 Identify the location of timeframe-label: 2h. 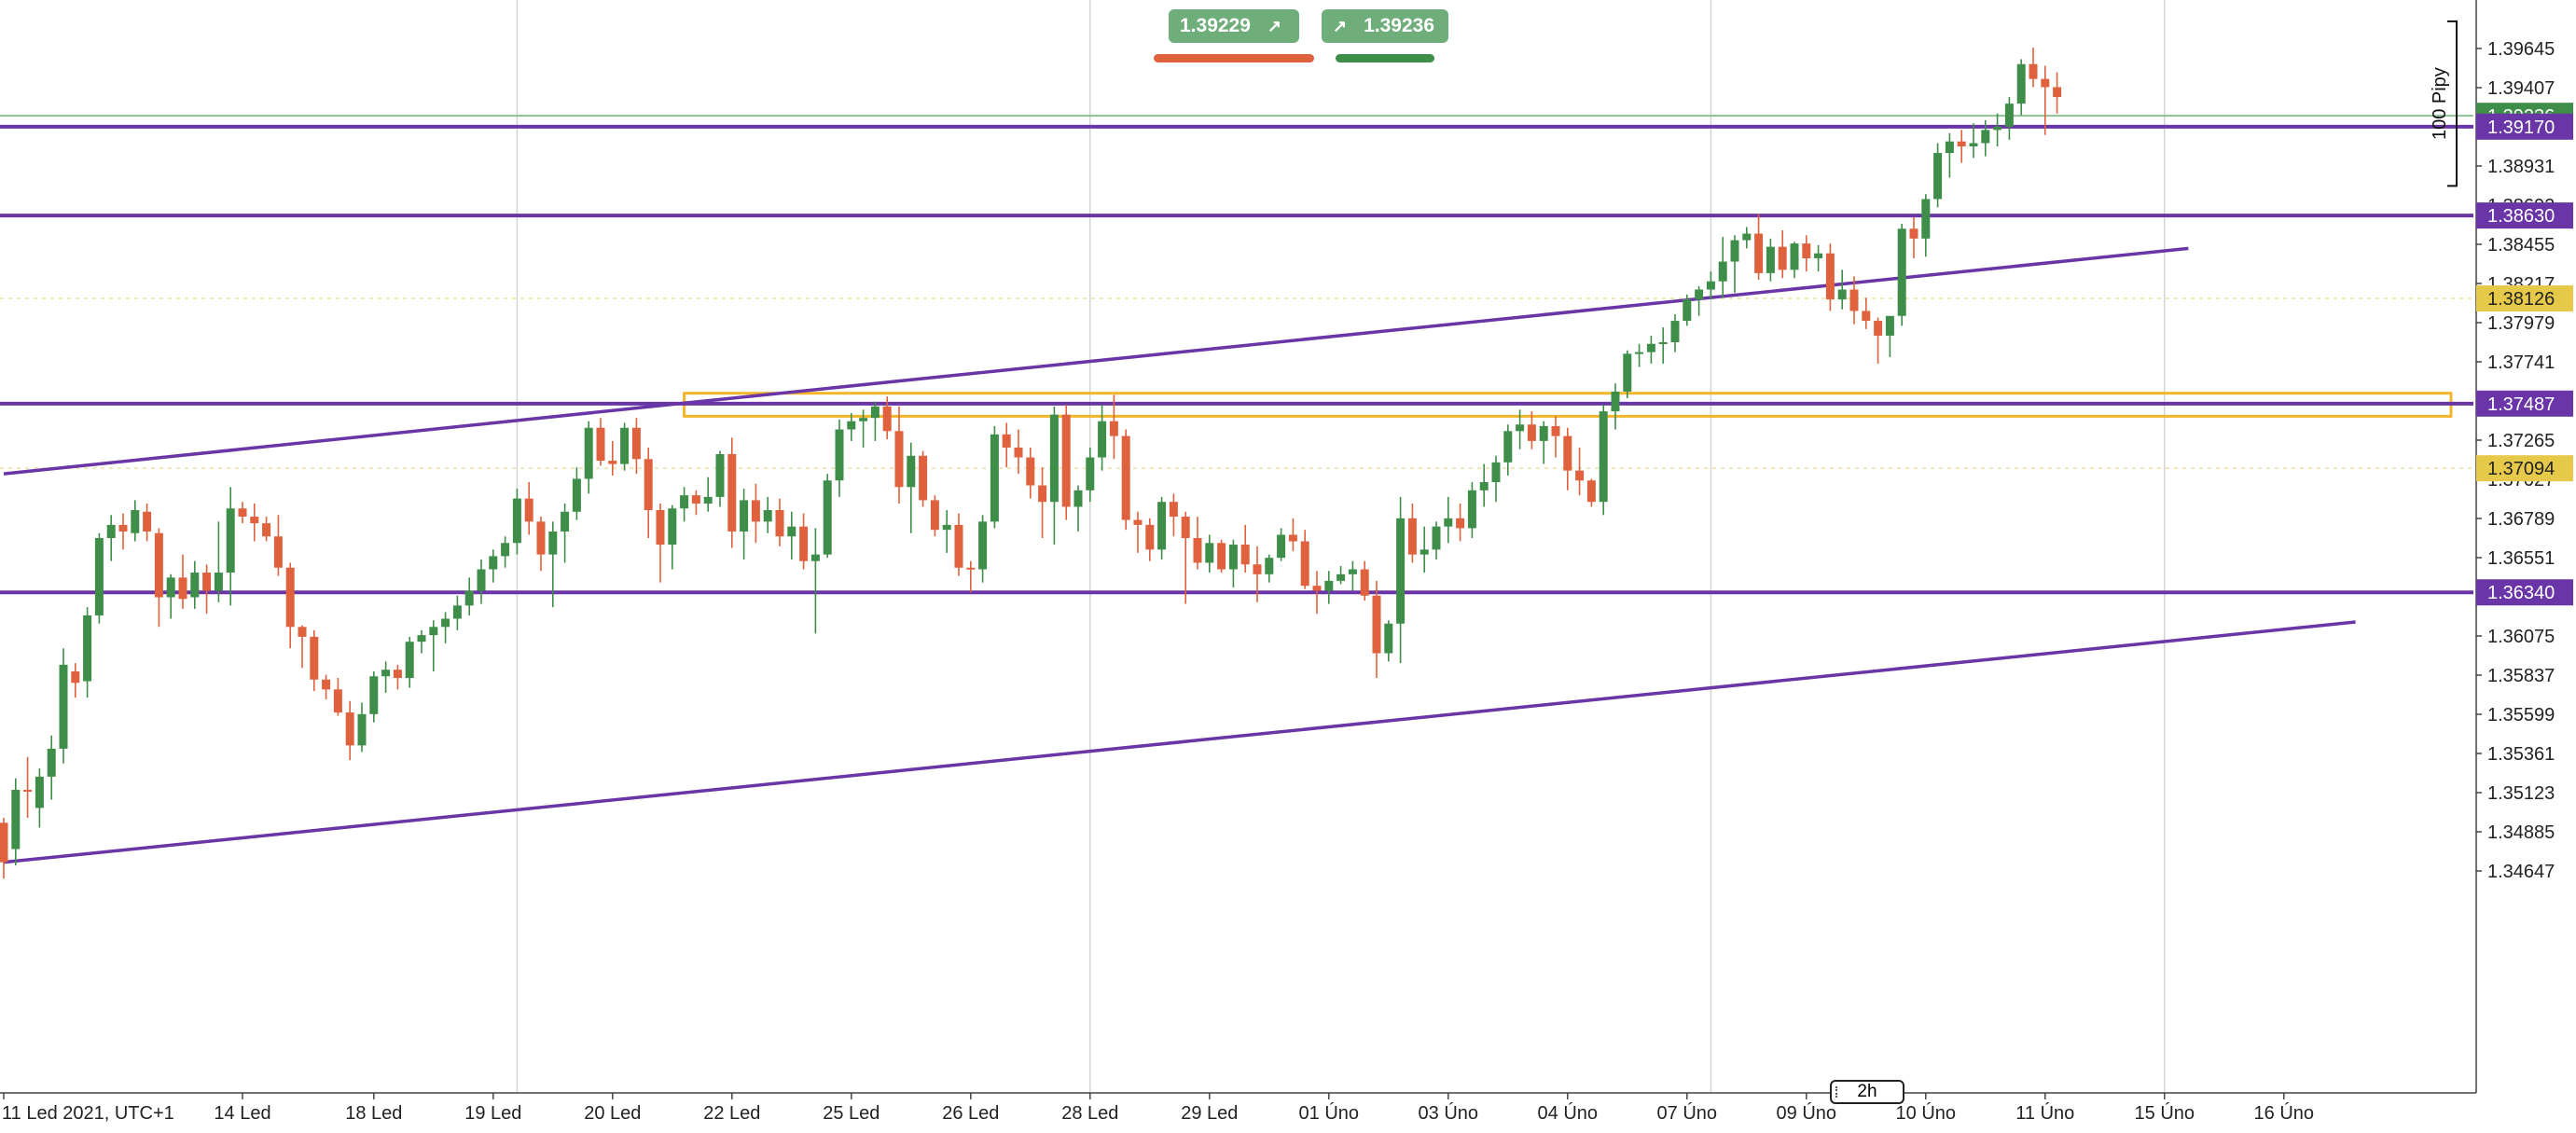
(1867, 1091).